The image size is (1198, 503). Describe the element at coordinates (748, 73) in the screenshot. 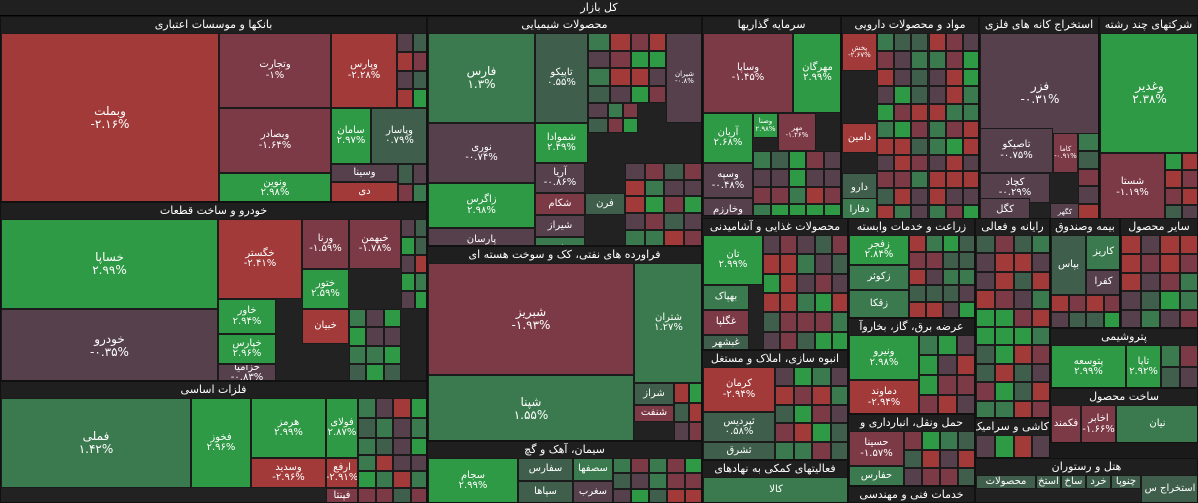

I see `stock-tile: وساپا -۱.۴۵%` at that location.